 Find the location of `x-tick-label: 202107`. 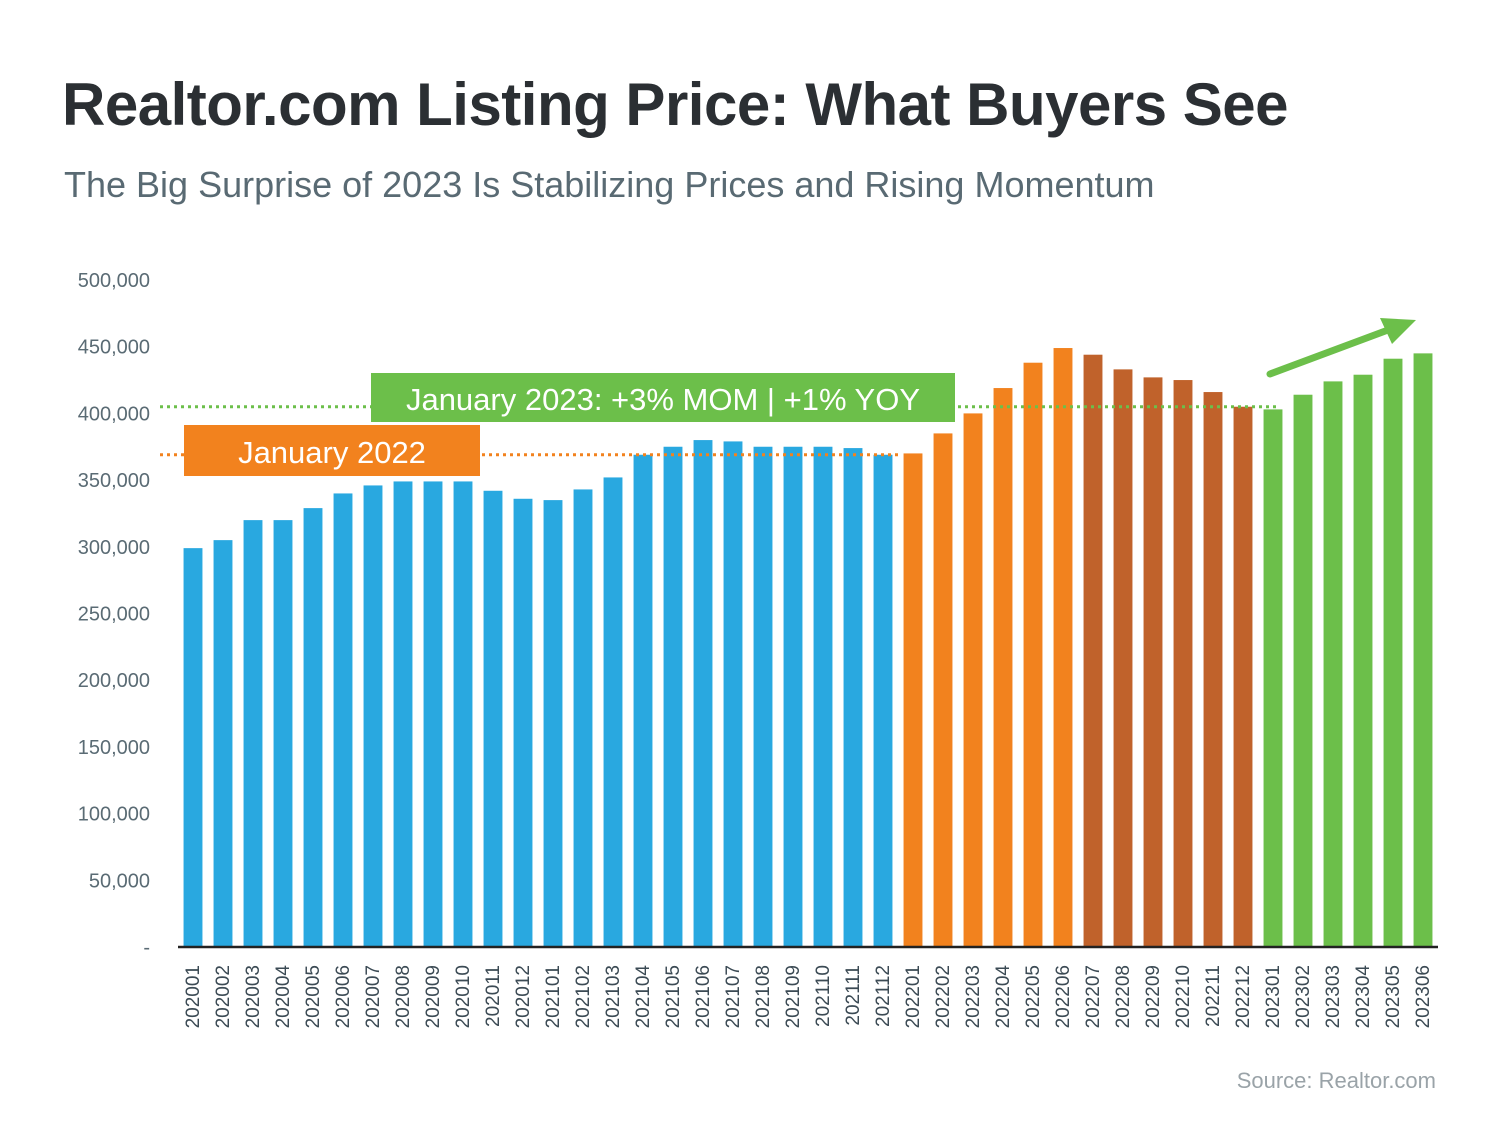

x-tick-label: 202107 is located at coordinates (733, 996).